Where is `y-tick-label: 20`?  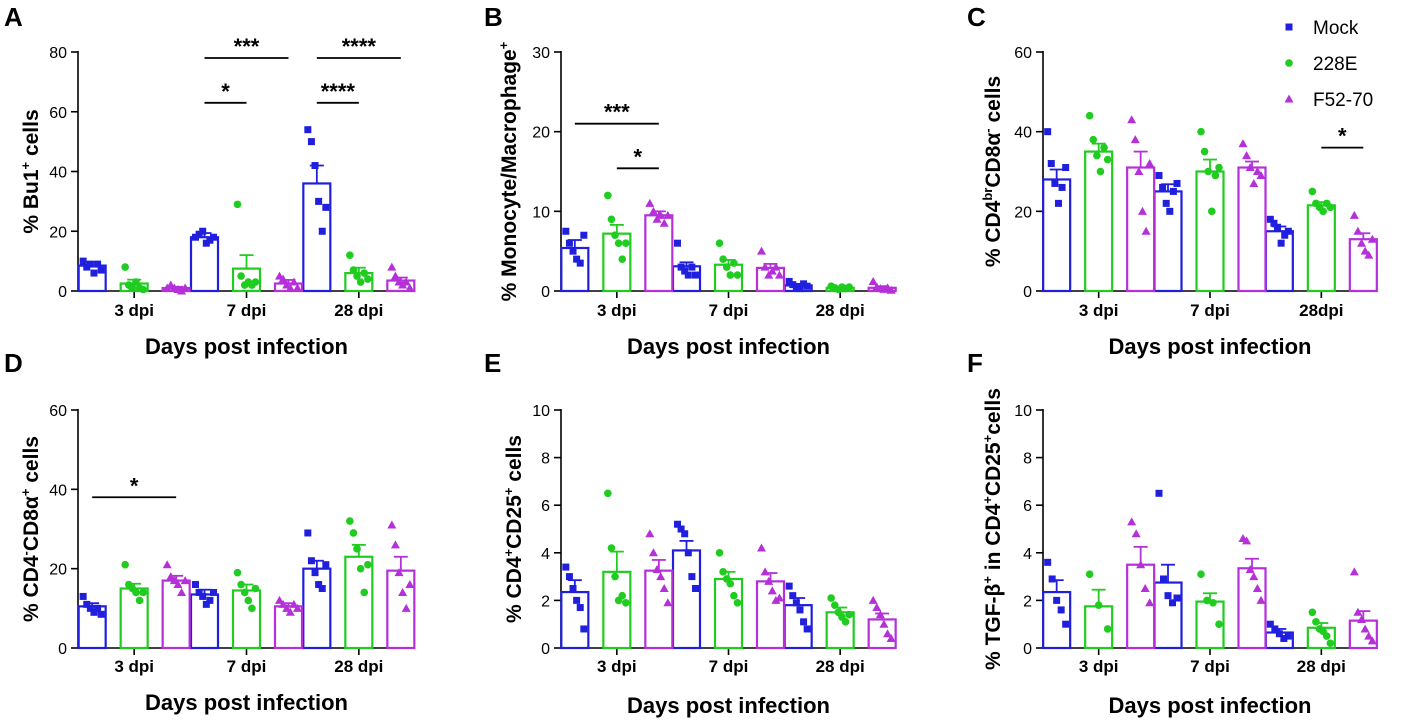 y-tick-label: 20 is located at coordinates (58, 570).